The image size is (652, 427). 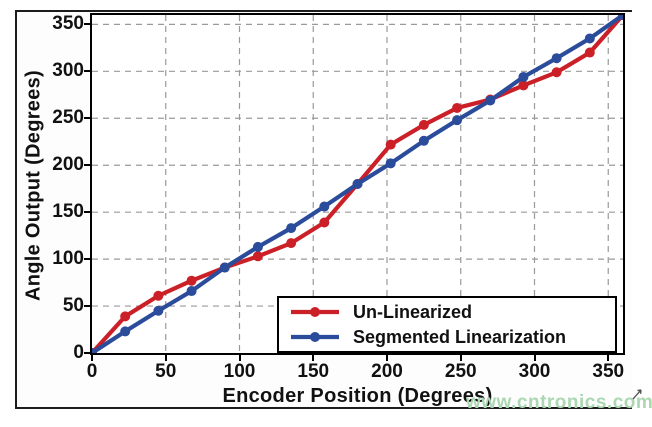 What do you see at coordinates (313, 371) in the screenshot?
I see `x-tick-label: 150` at bounding box center [313, 371].